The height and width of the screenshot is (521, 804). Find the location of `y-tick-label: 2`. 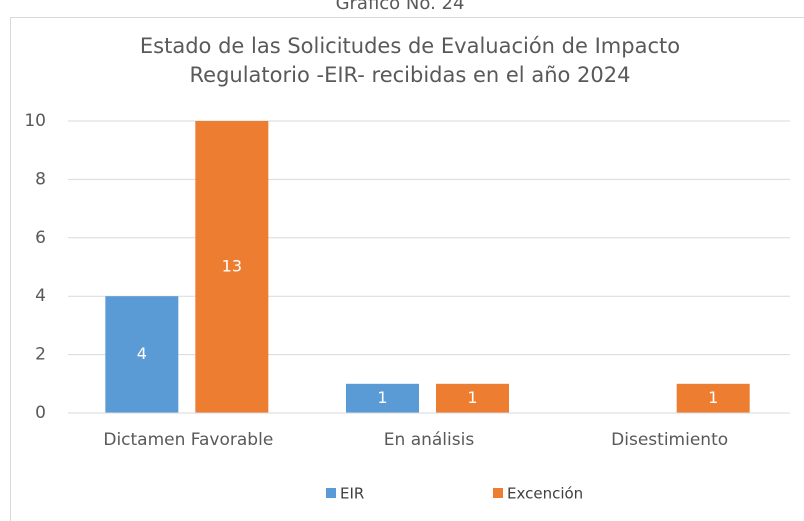

y-tick-label: 2 is located at coordinates (40, 355).